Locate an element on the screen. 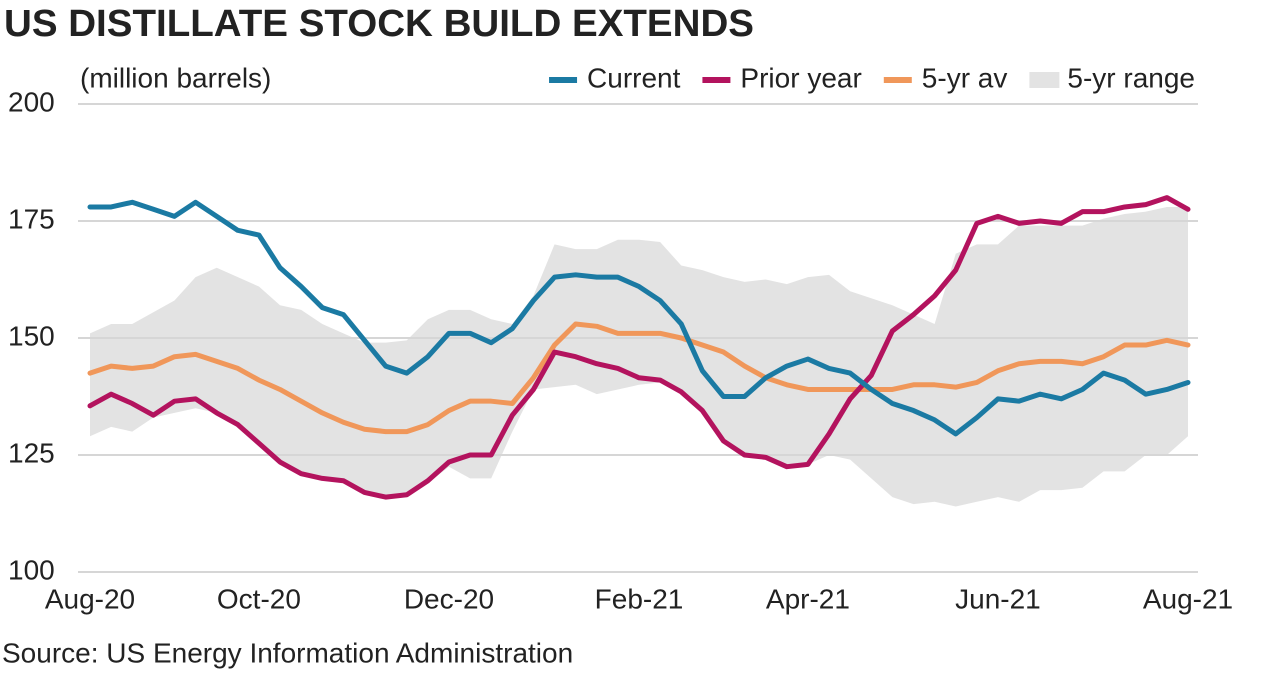 This screenshot has height=674, width=1280. legend-label: 5-yr range is located at coordinates (1131, 77).